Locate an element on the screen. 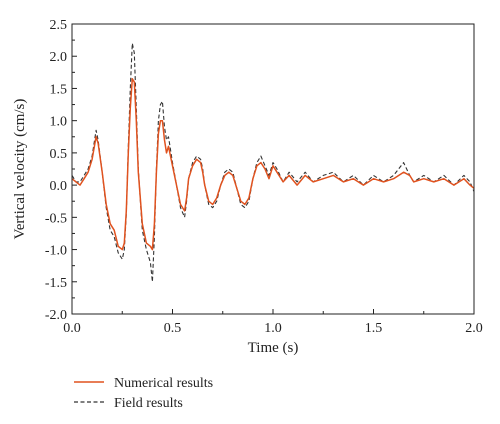  legend-label: Field results is located at coordinates (148, 403).